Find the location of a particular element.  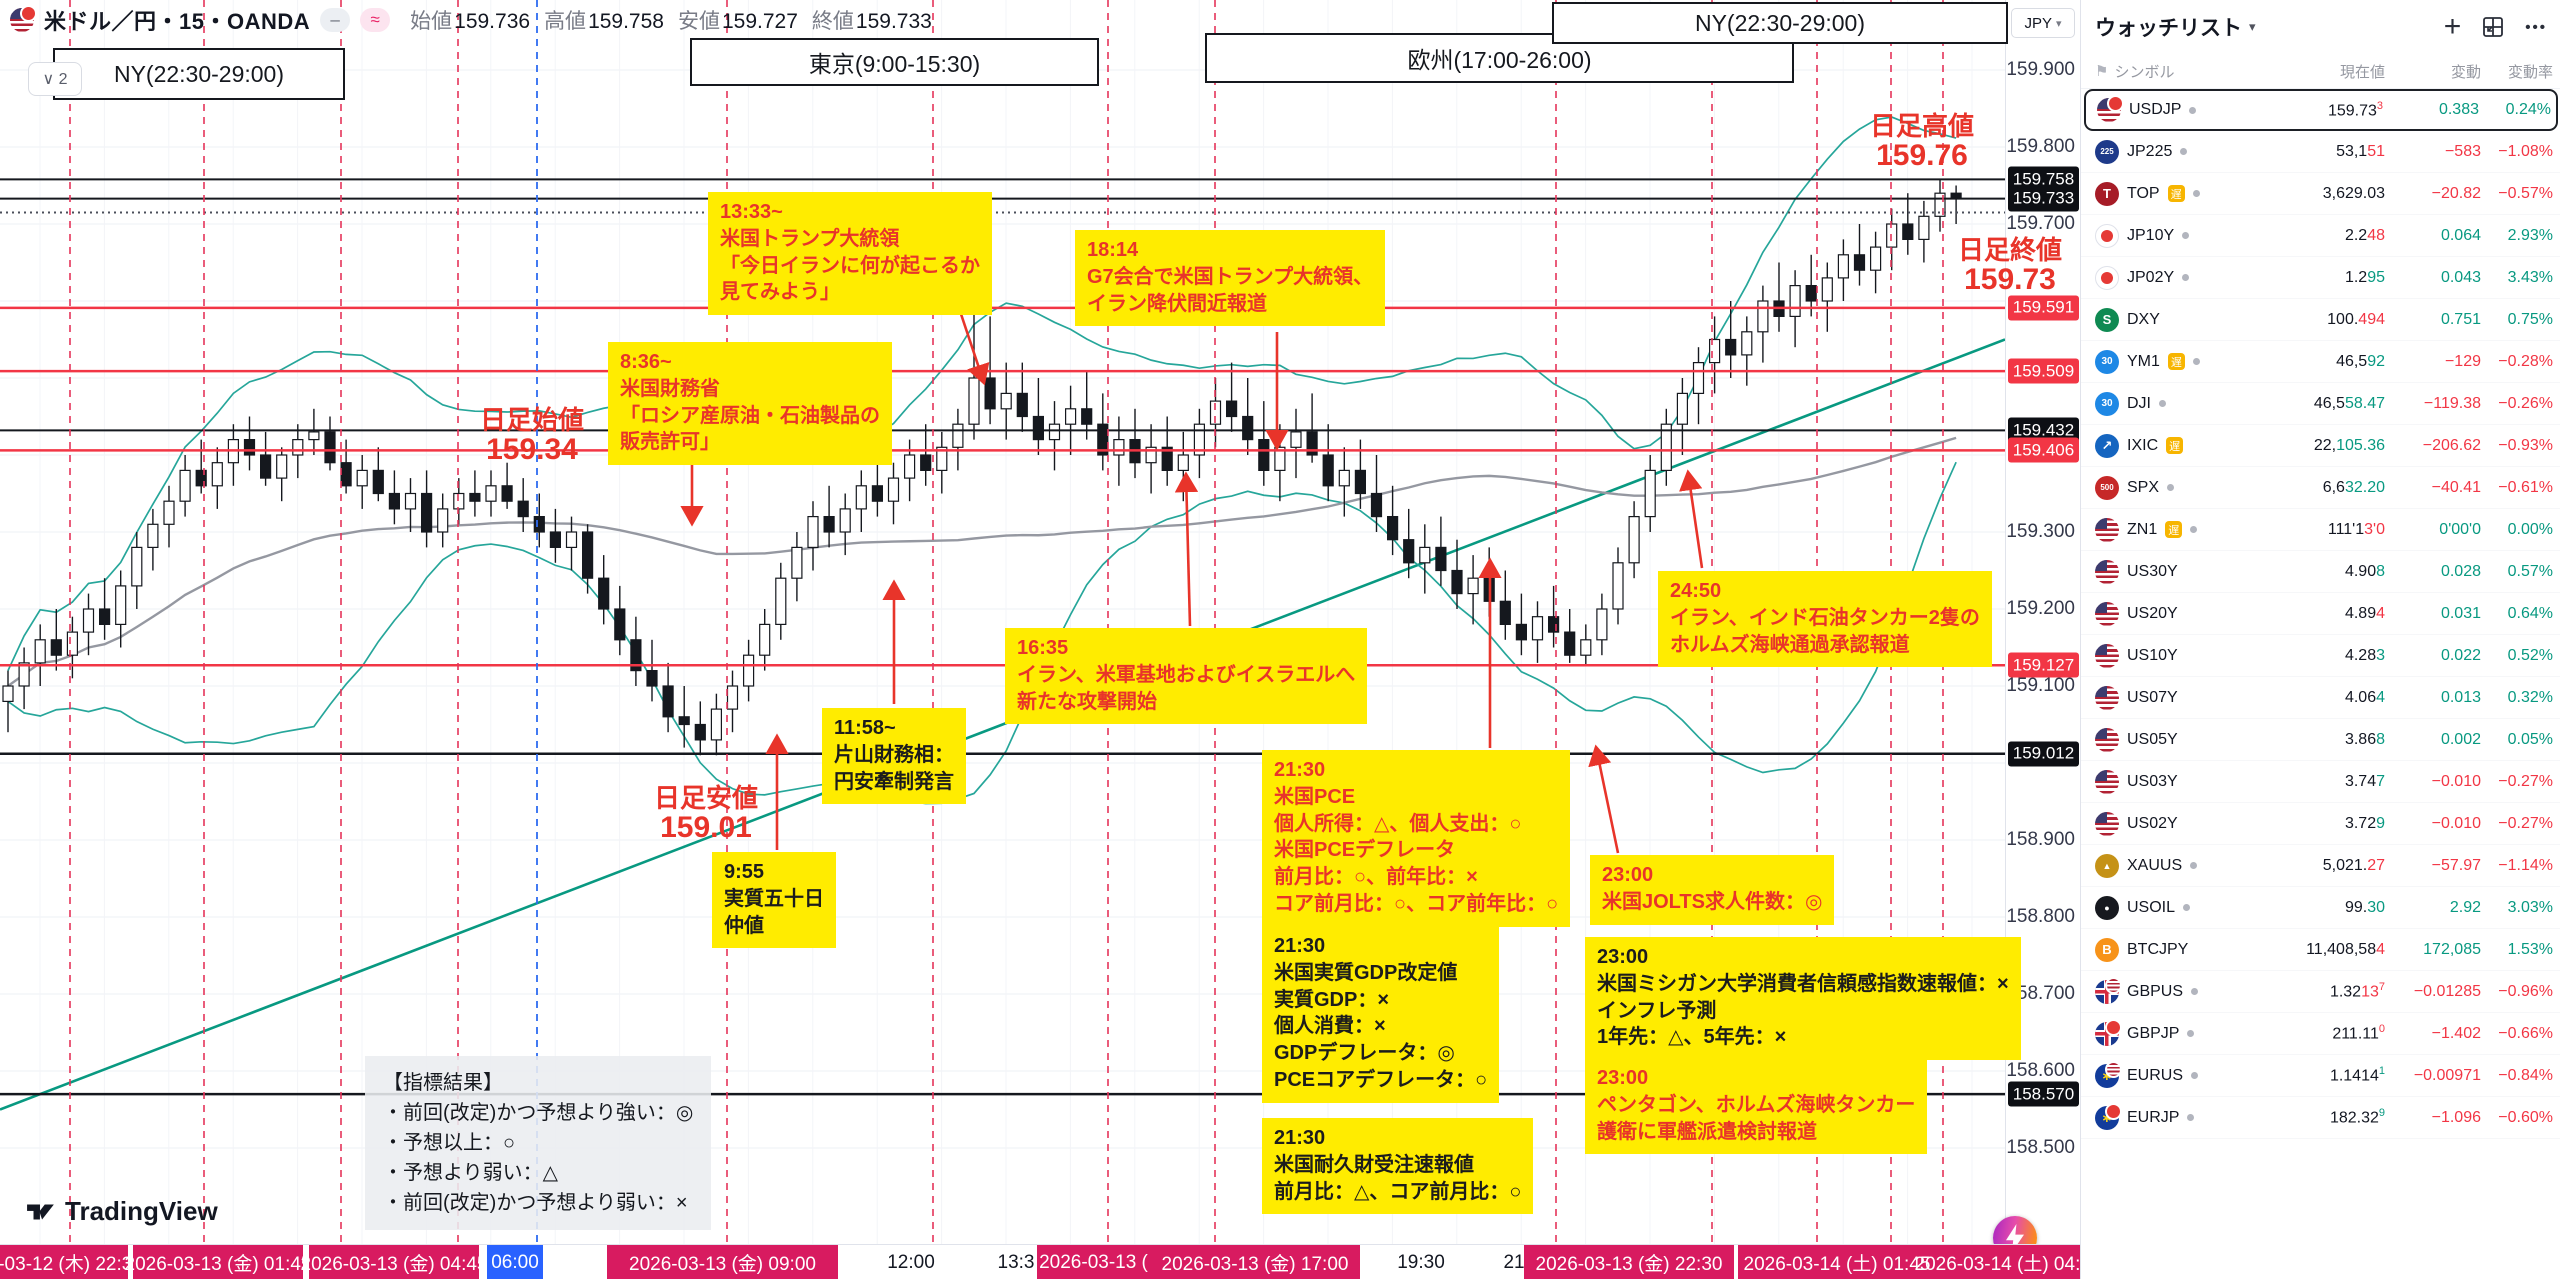

annotation-note: 13:33~ 米国トランプ大統領 「今日イランに何が起こるか 見てみよう」 is located at coordinates (850, 254).